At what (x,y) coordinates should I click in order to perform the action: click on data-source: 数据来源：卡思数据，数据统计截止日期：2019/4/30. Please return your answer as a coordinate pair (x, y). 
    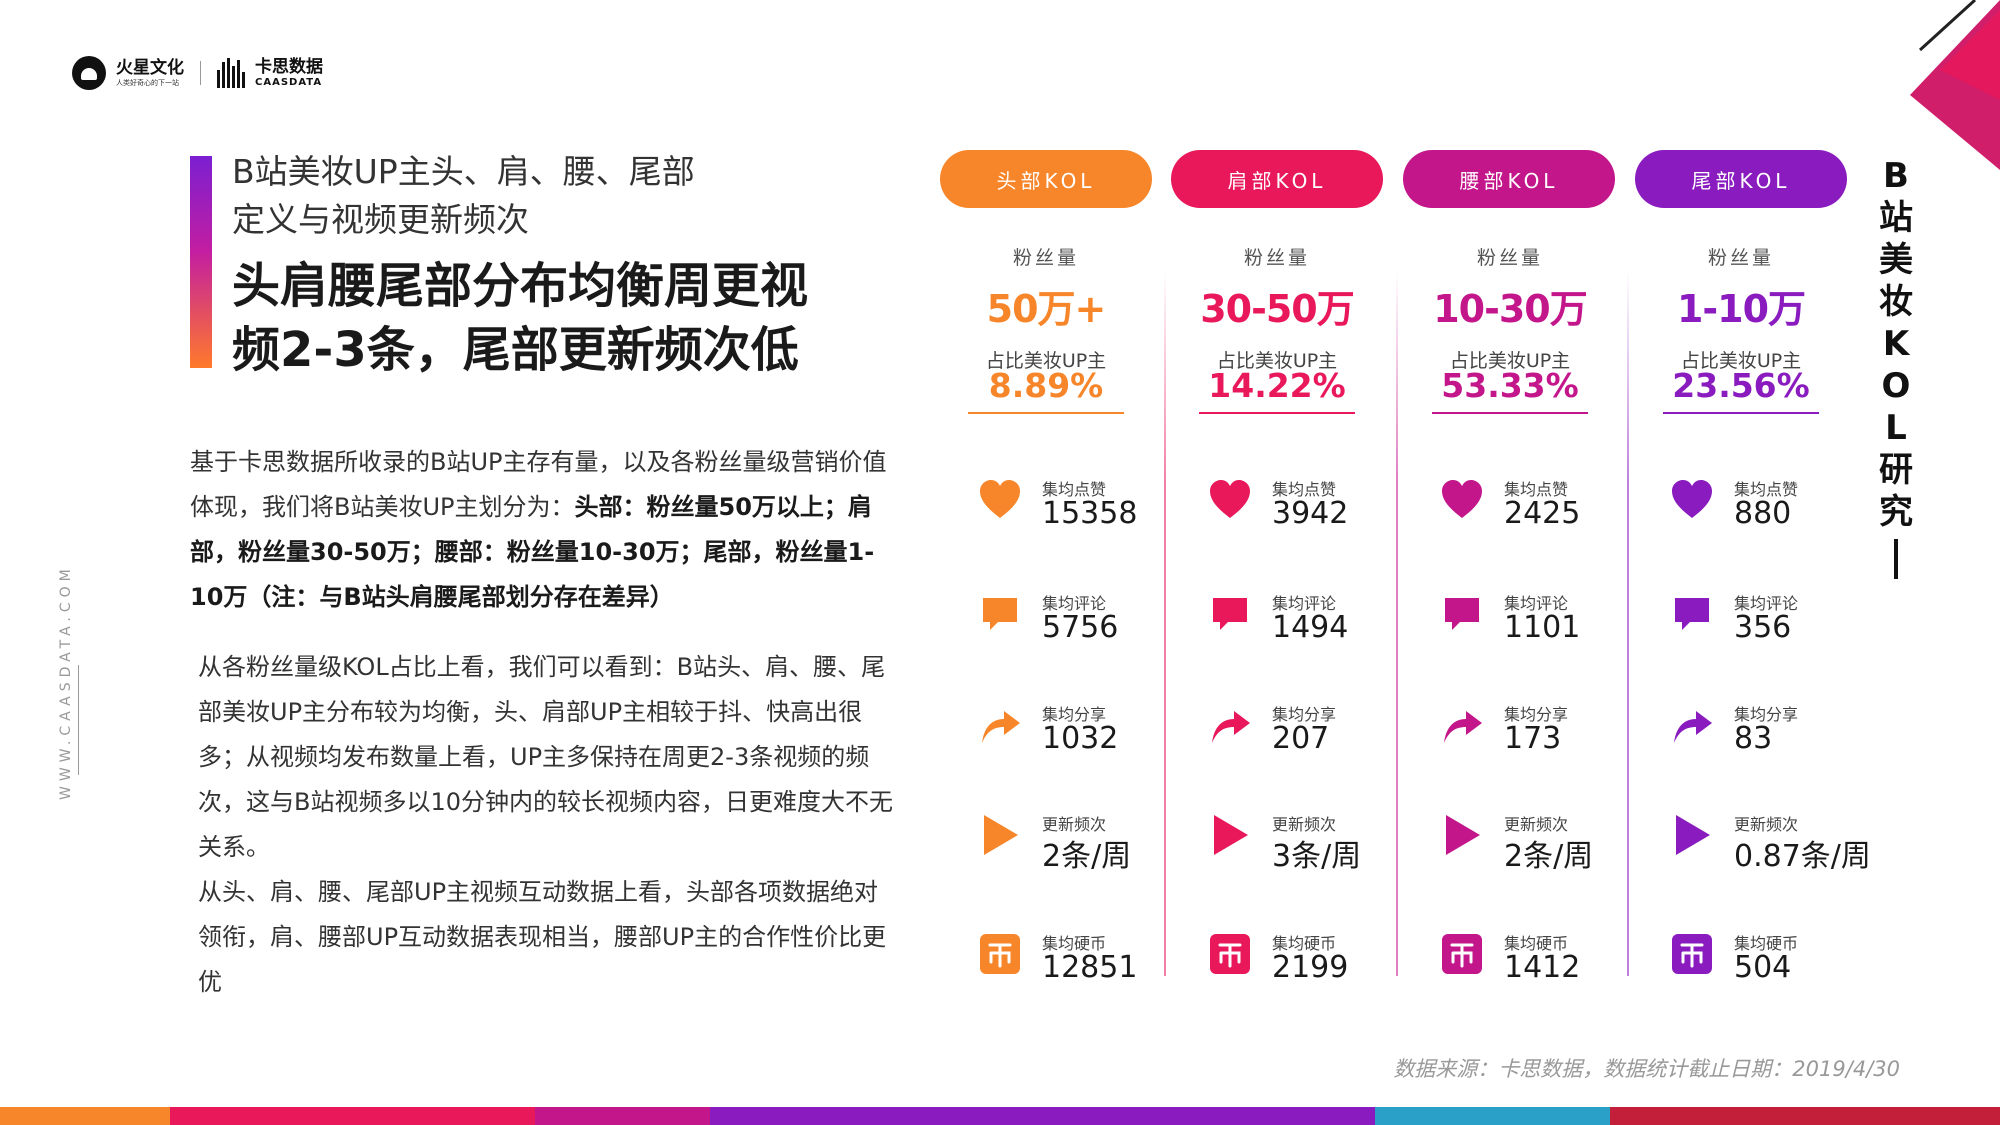
    Looking at the image, I should click on (1646, 1069).